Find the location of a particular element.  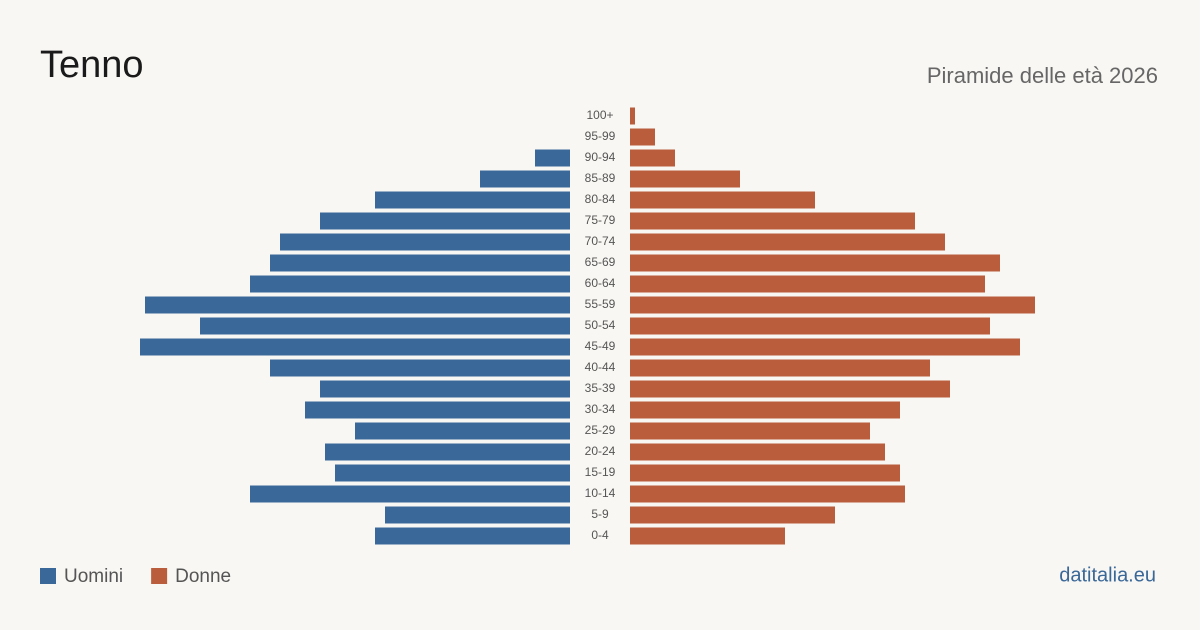

age-label: 0-4 is located at coordinates (600, 535).